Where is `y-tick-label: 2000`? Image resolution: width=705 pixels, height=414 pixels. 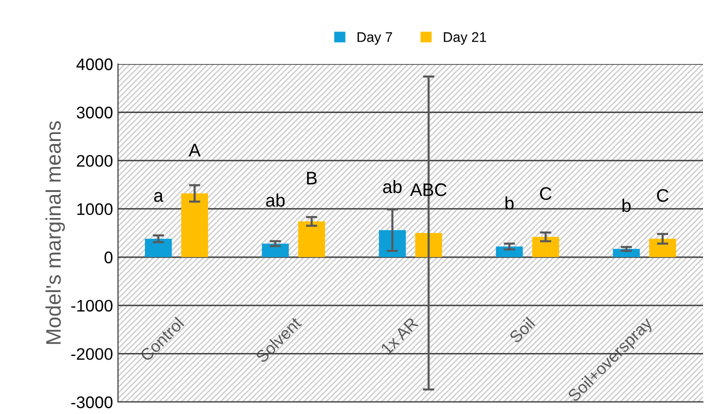 y-tick-label: 2000 is located at coordinates (94, 160).